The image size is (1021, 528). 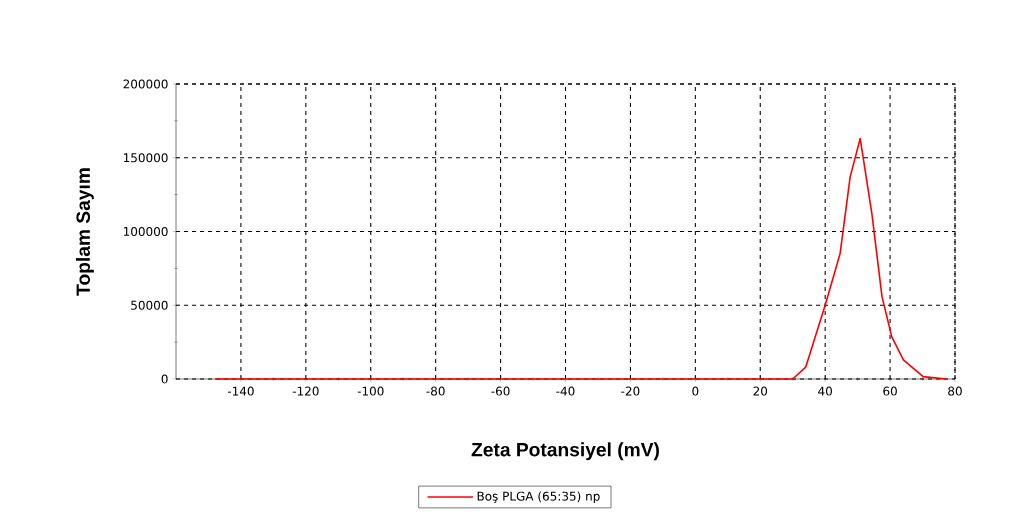 I want to click on y-tick-label: 150000, so click(x=145, y=158).